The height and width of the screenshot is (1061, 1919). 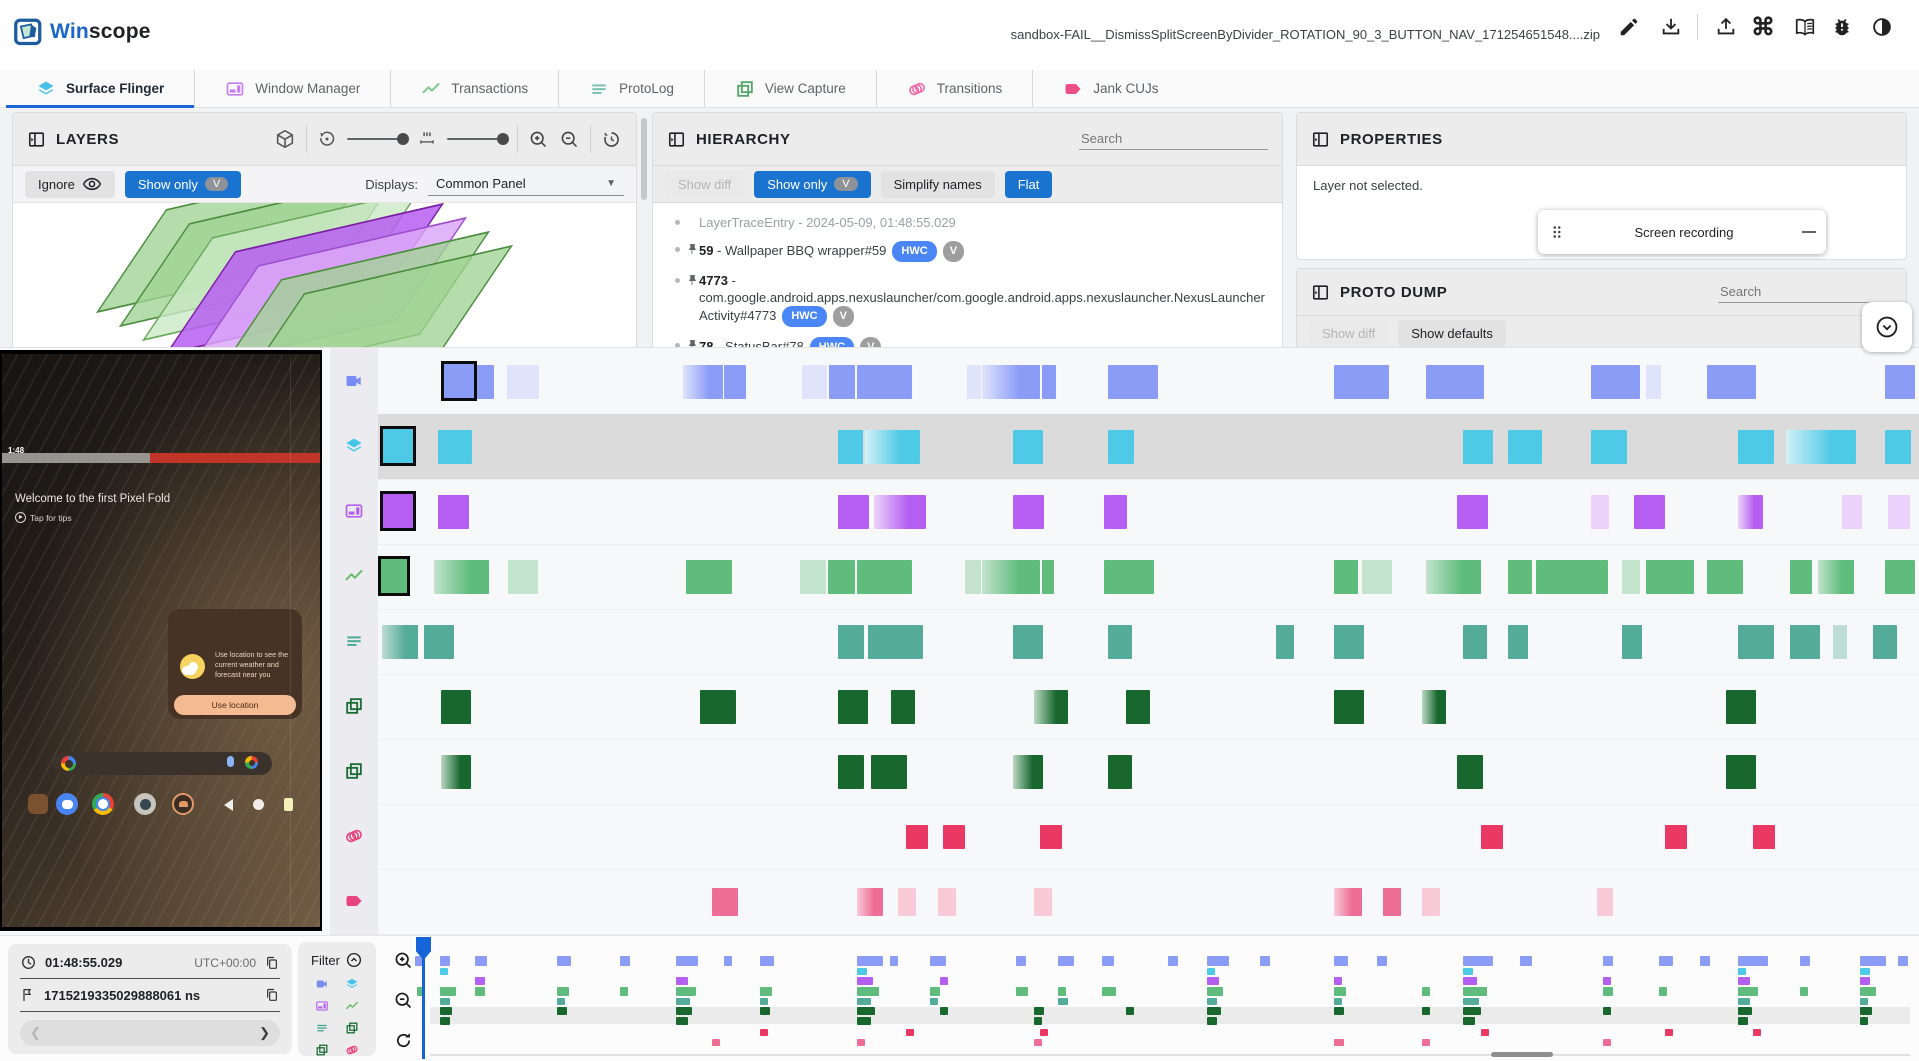 I want to click on hierarchy-search-input, so click(x=1173, y=139).